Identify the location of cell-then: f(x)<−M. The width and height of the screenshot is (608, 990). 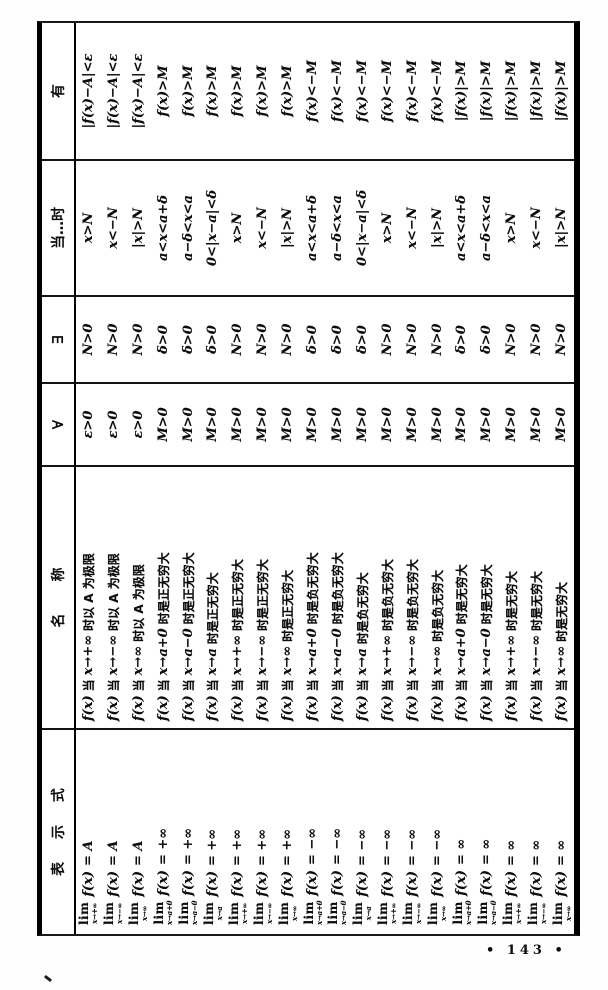
(412, 92).